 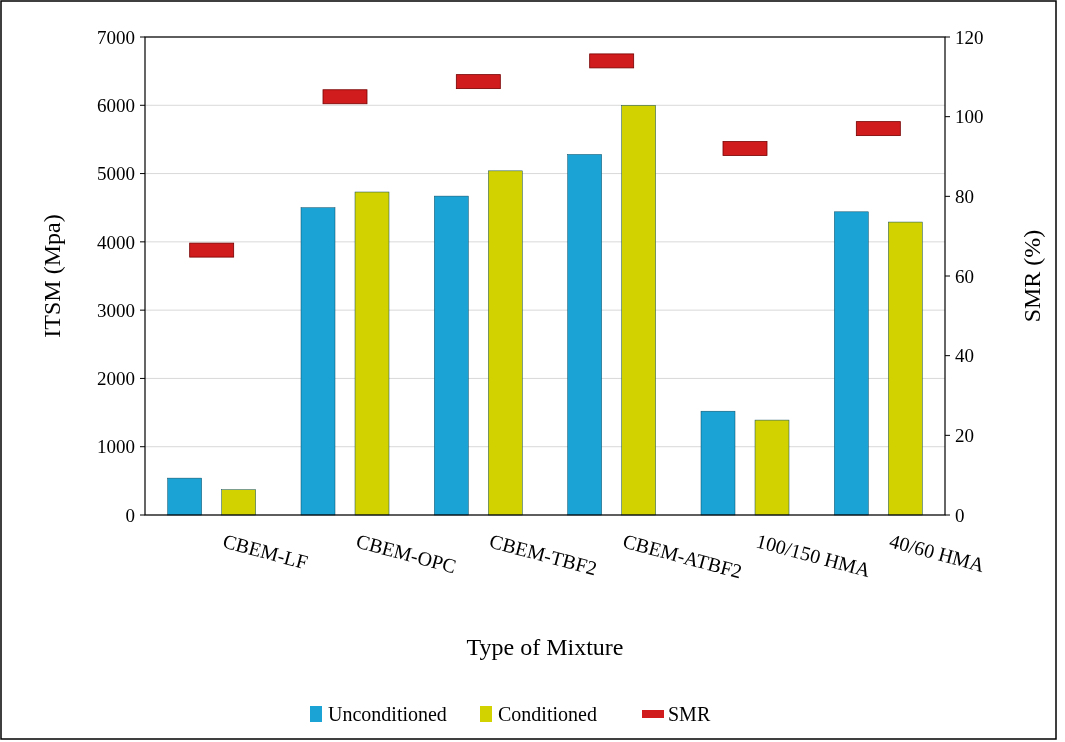 What do you see at coordinates (116, 310) in the screenshot?
I see `y-tick-label: 3000` at bounding box center [116, 310].